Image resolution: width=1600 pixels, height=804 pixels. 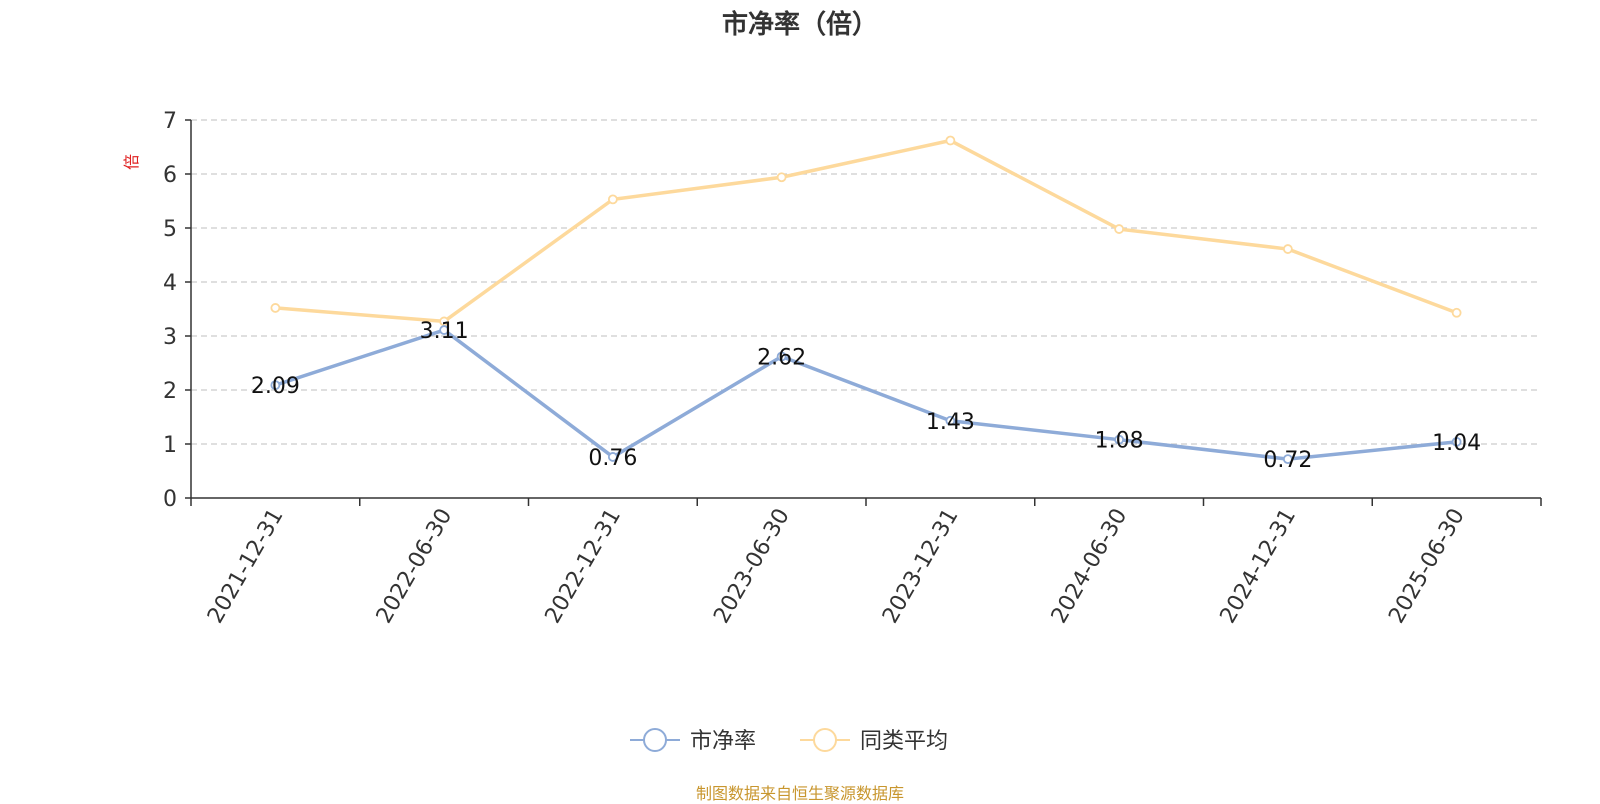 What do you see at coordinates (752, 566) in the screenshot?
I see `x-tick-label: 2023-06-30` at bounding box center [752, 566].